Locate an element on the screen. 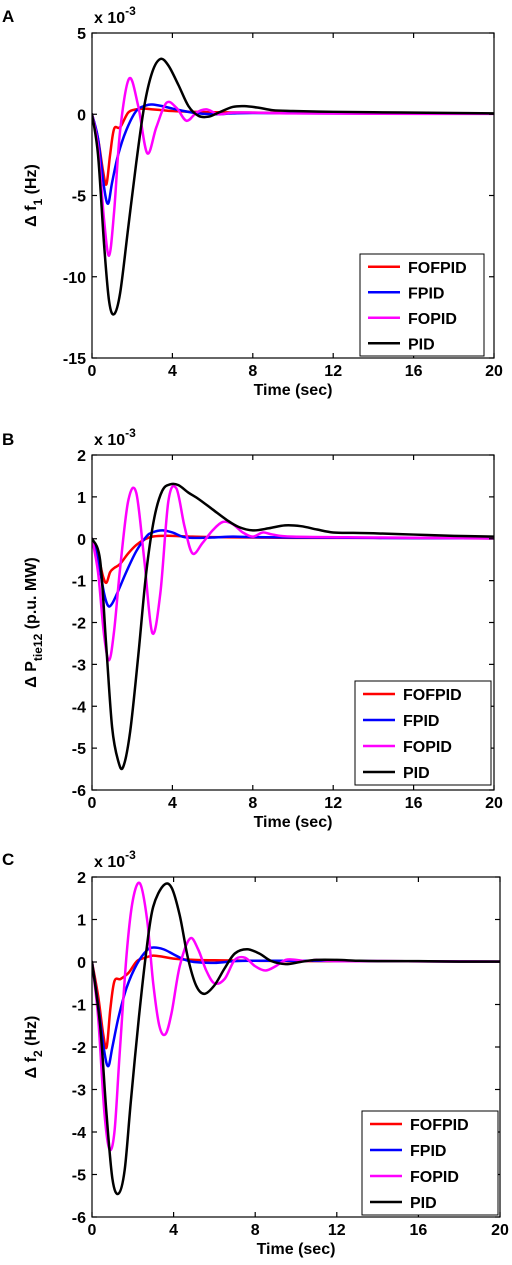  y-axis-label-main: Δ P is located at coordinates (31, 674).